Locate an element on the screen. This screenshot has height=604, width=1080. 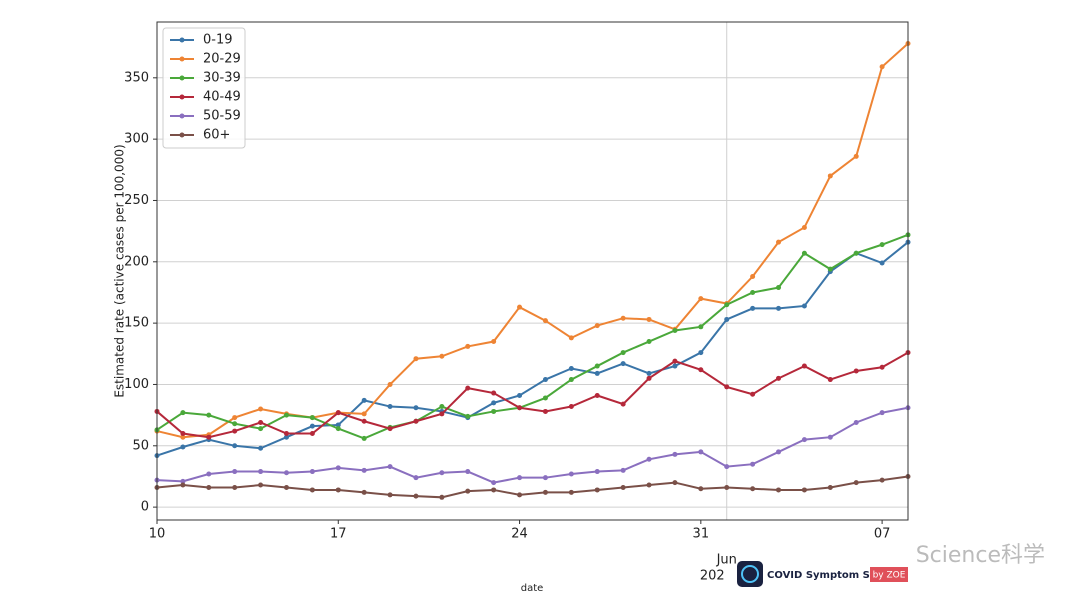
x-tick-label: 31 is located at coordinates (701, 534).